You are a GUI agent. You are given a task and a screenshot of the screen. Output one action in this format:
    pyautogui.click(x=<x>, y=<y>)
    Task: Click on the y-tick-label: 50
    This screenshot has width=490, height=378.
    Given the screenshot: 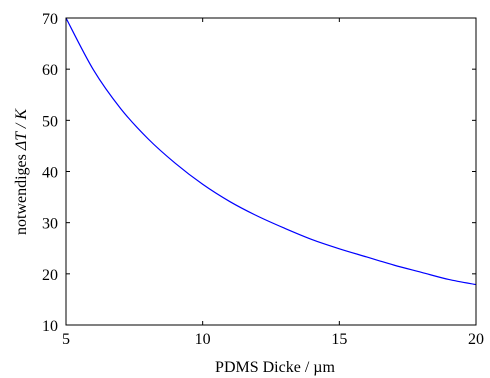 What is the action you would take?
    pyautogui.click(x=50, y=121)
    